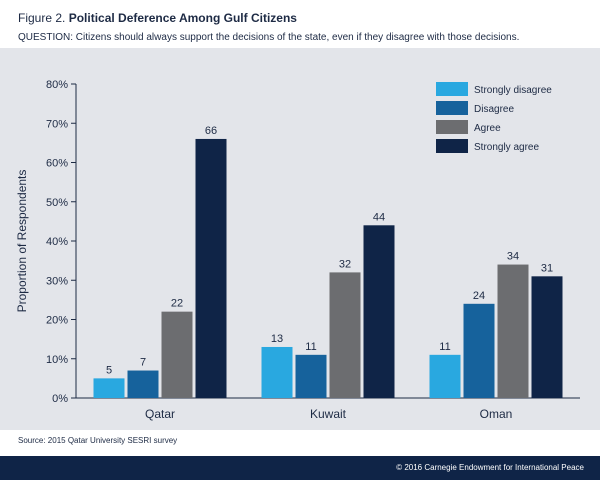 This screenshot has height=480, width=600. What do you see at coordinates (328, 414) in the screenshot?
I see `x-tick-label: Kuwait` at bounding box center [328, 414].